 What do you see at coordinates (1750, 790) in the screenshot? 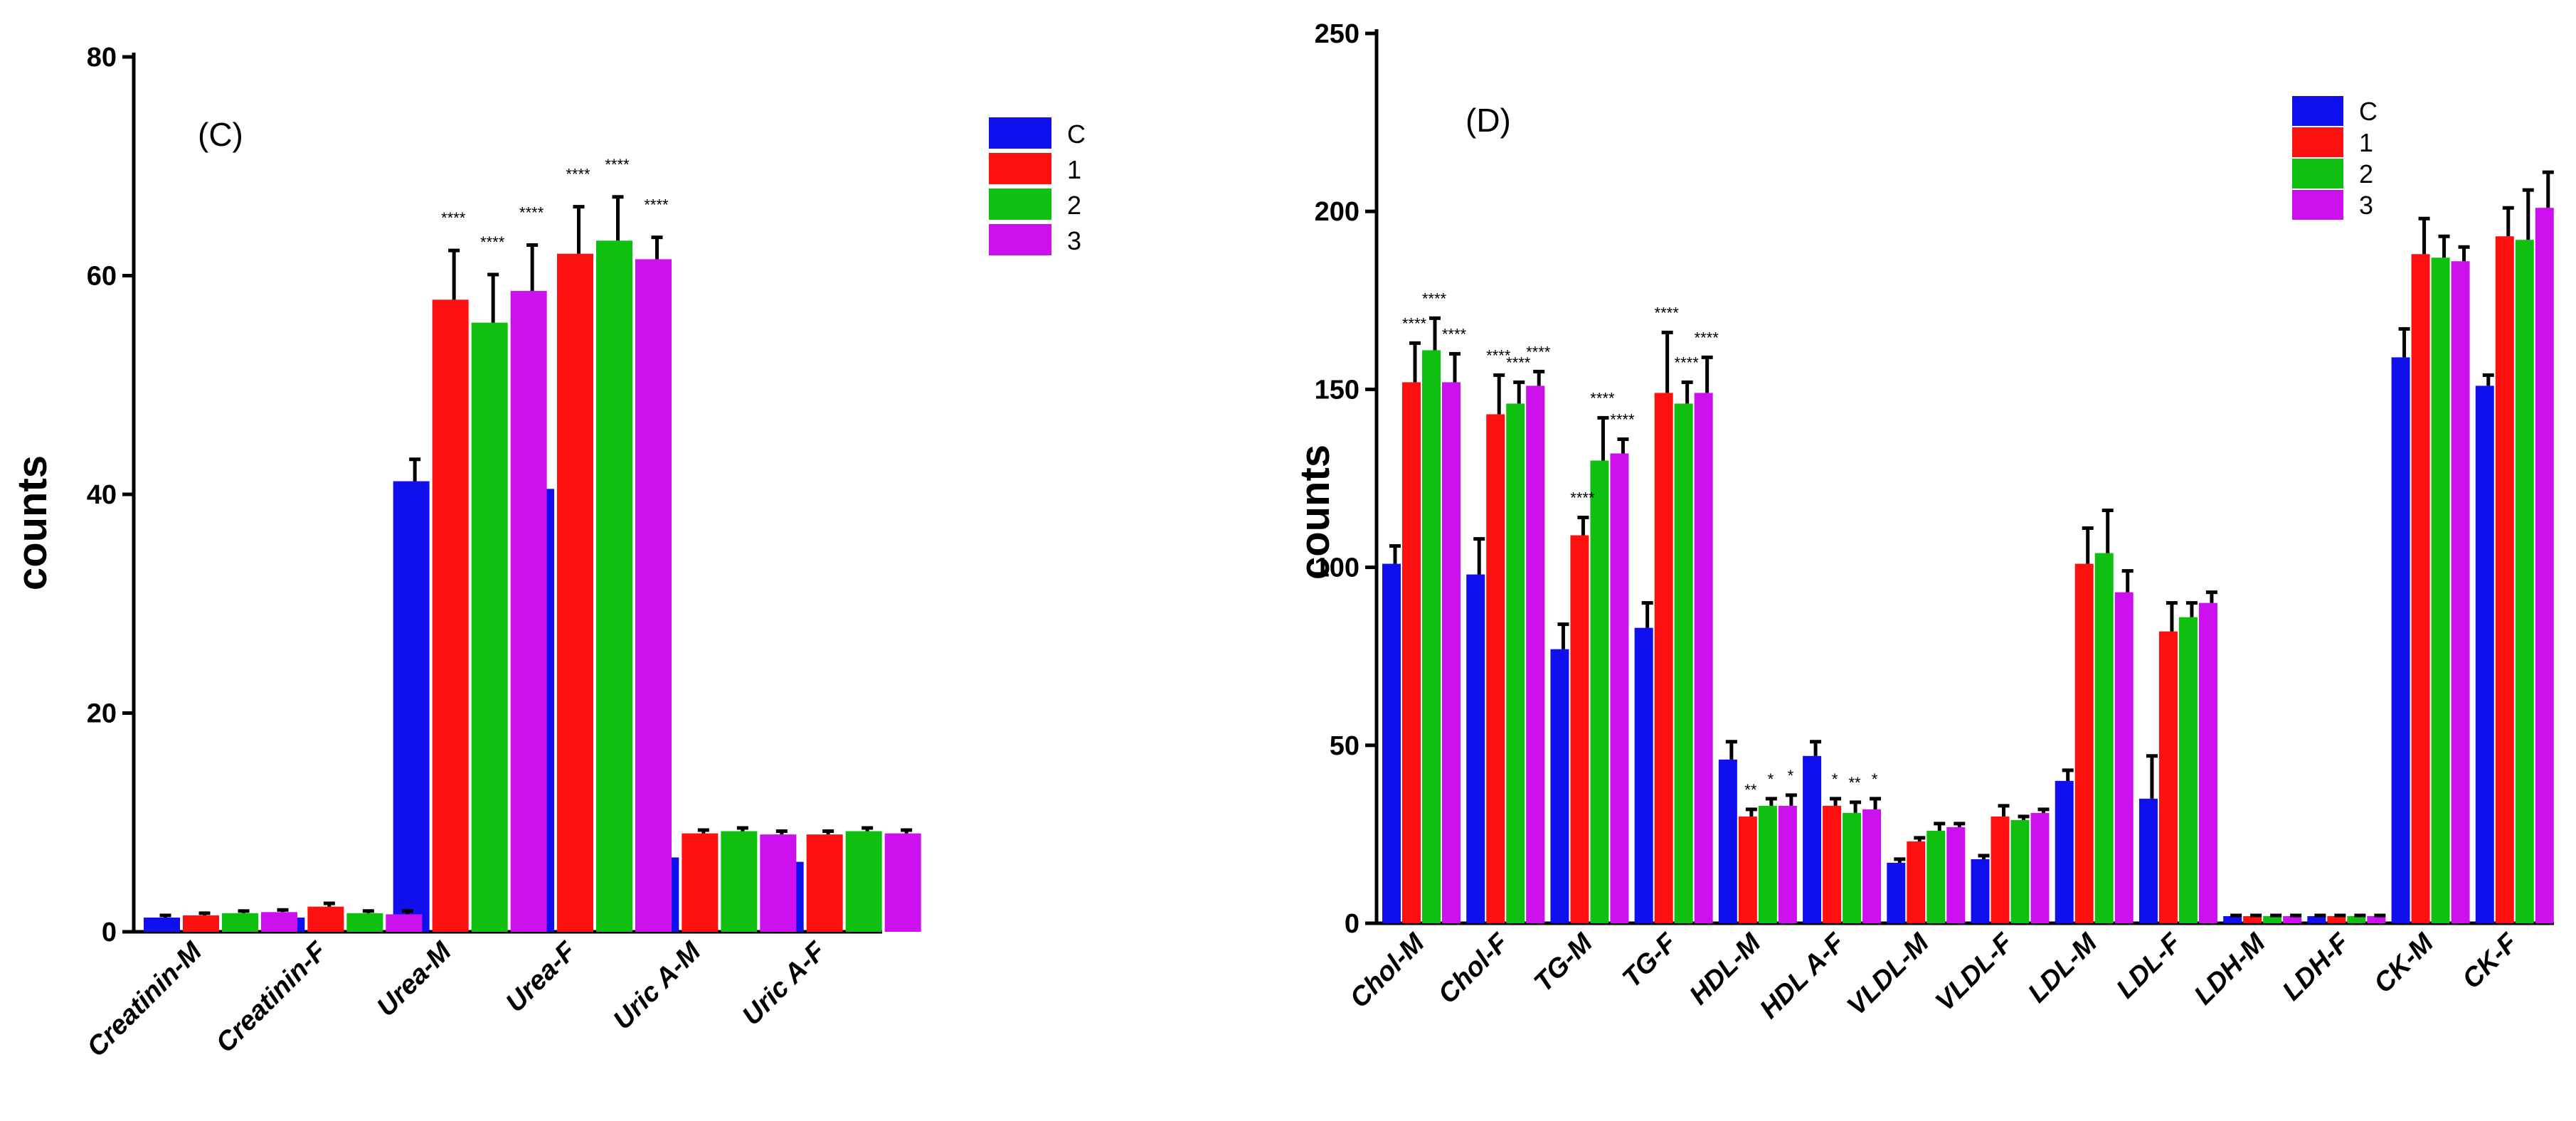
I see `significance-label: **` at bounding box center [1750, 790].